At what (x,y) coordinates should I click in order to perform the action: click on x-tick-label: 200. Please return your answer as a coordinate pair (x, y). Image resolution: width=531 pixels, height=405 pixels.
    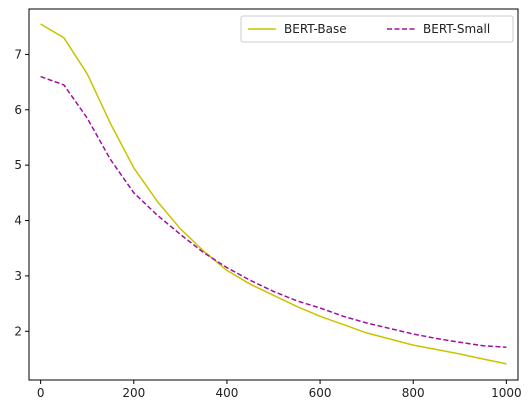
    Looking at the image, I should click on (133, 393).